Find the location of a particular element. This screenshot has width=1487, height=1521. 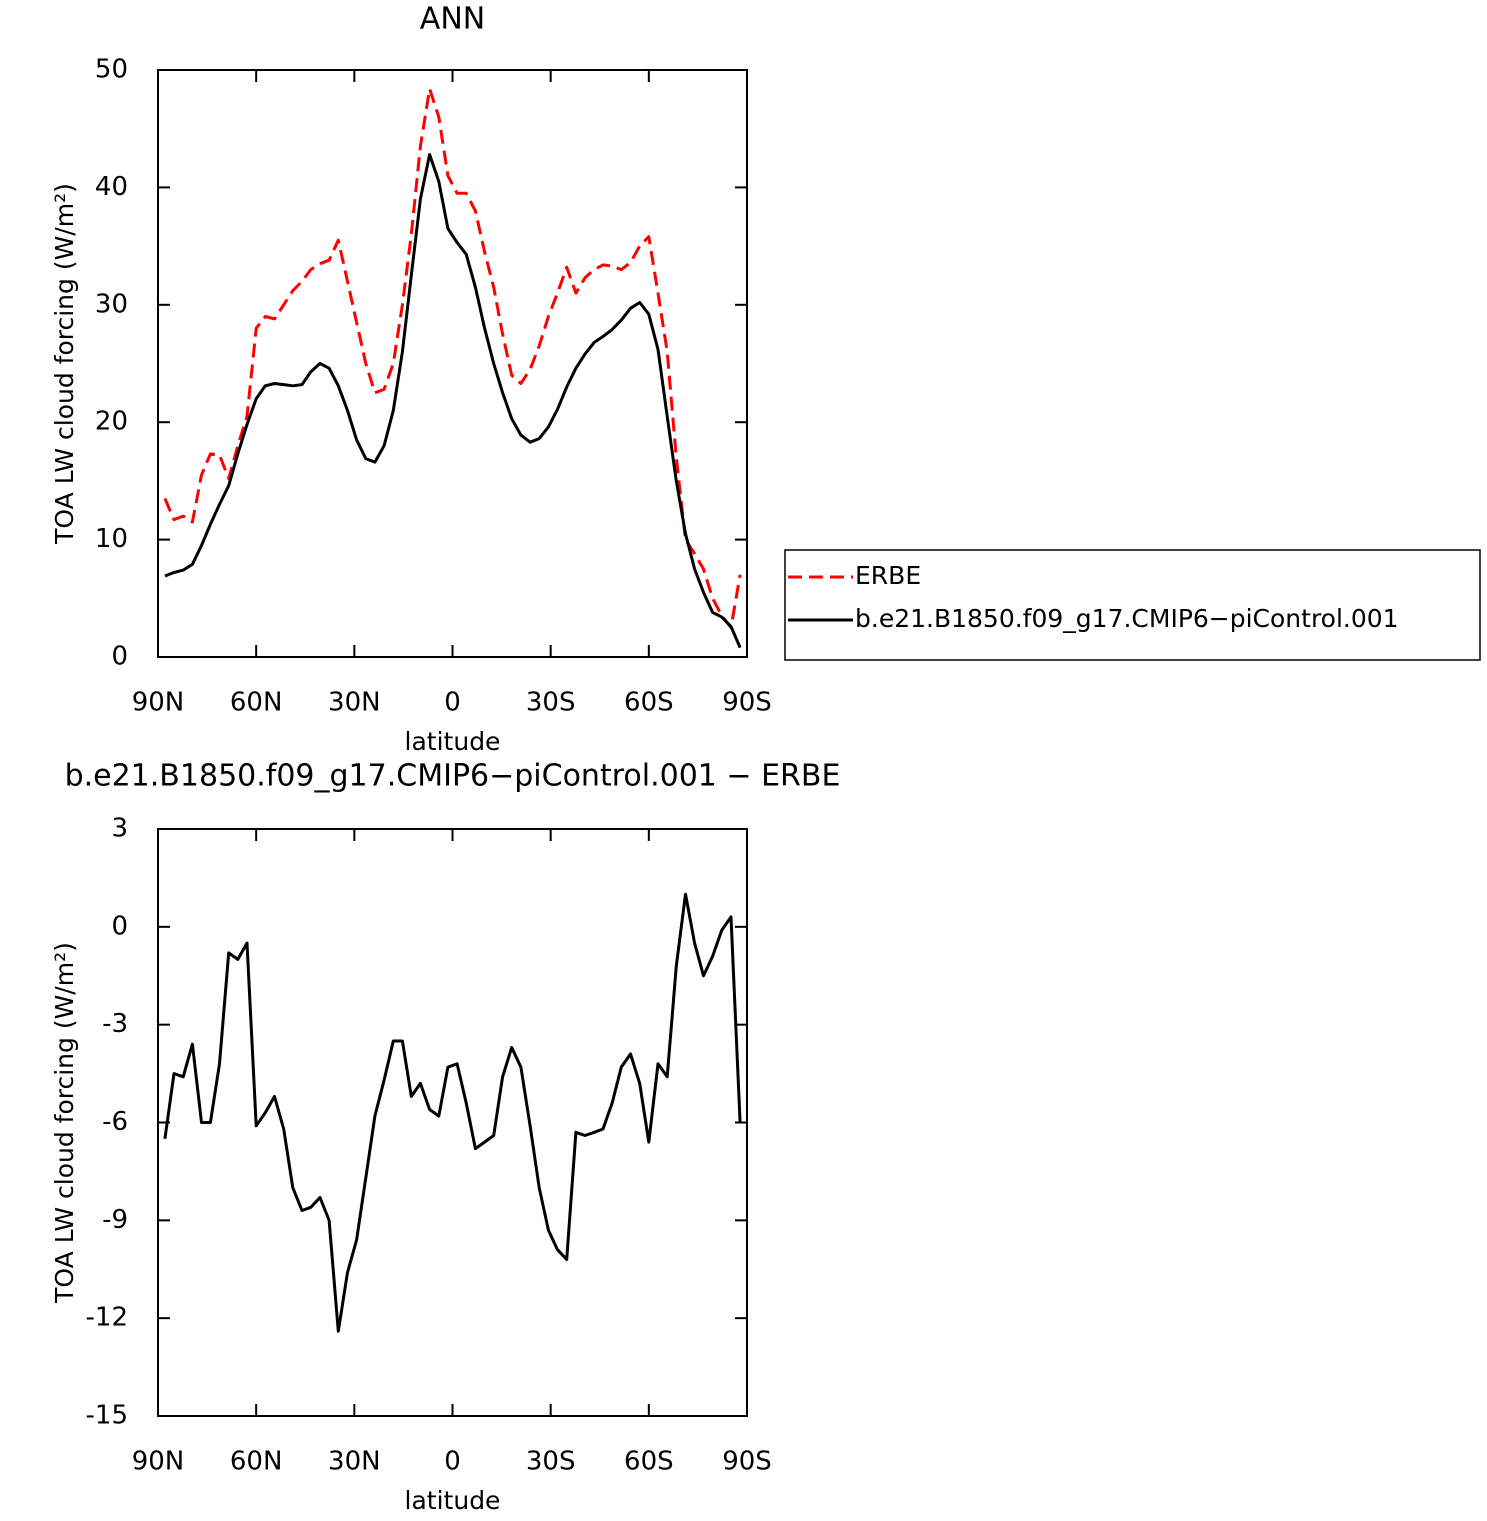

y-tick-label: 40 is located at coordinates (111, 187).